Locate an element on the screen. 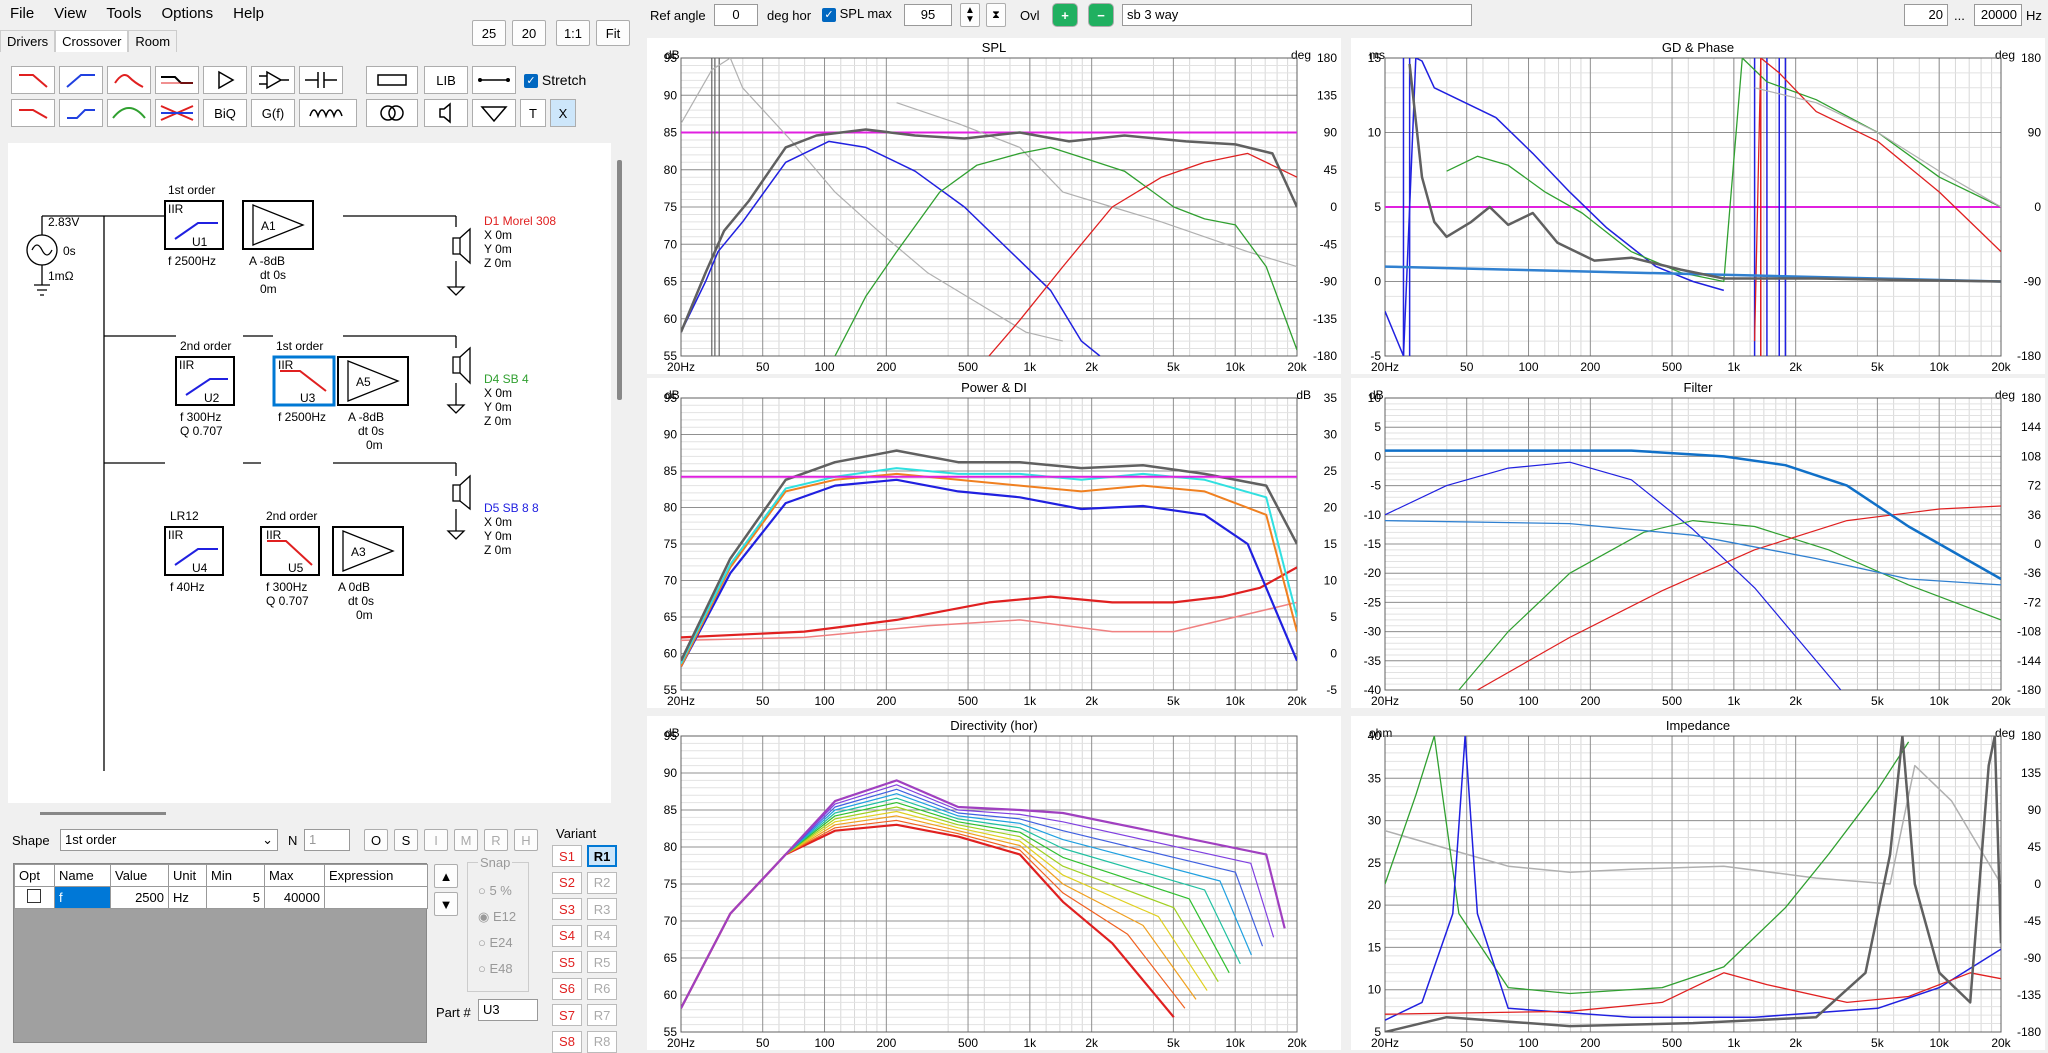 This screenshot has width=2048, height=1053. spl-max-input: 95 is located at coordinates (928, 15).